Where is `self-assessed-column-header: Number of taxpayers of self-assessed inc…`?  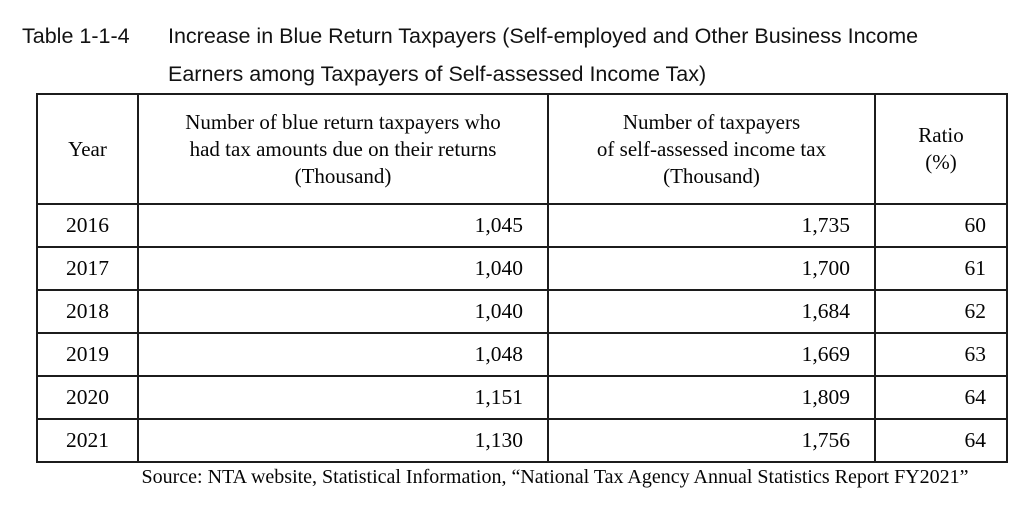 self-assessed-column-header: Number of taxpayers of self-assessed inc… is located at coordinates (711, 149).